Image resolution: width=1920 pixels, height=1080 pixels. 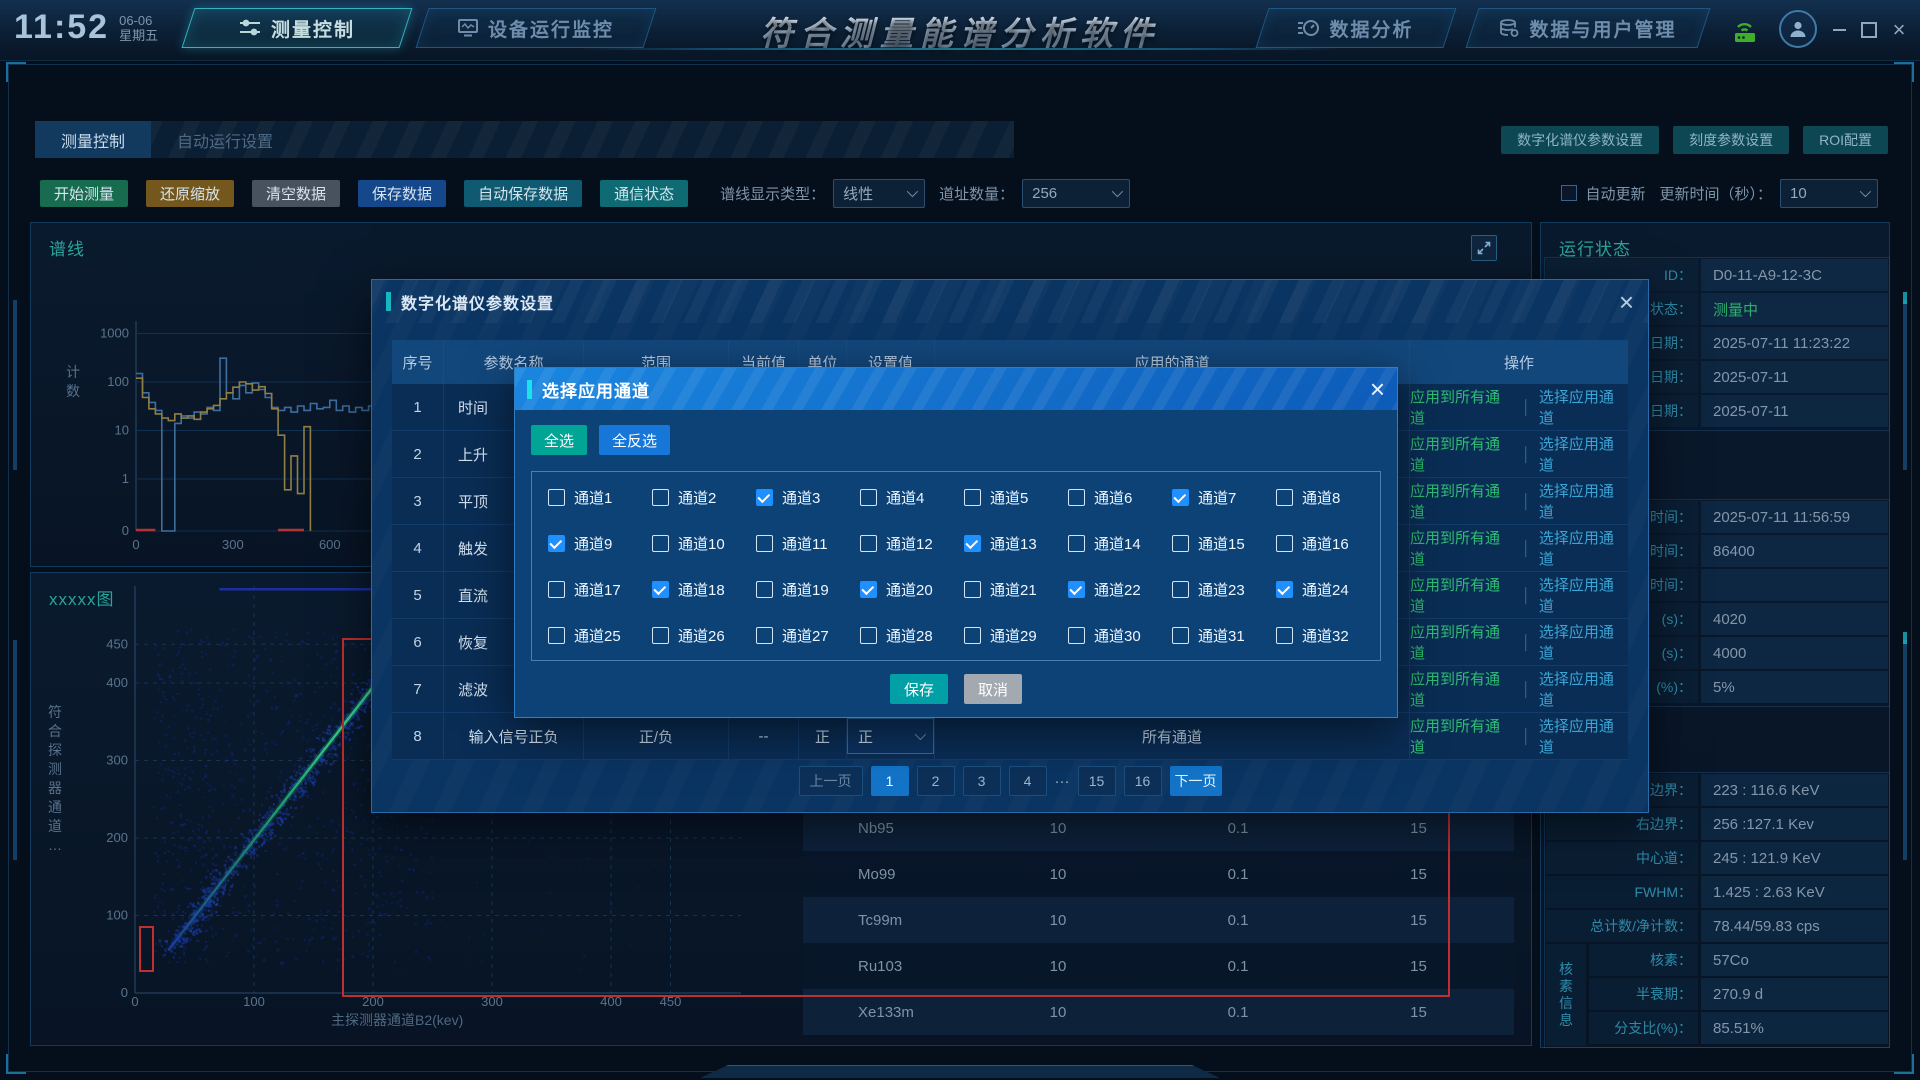 What do you see at coordinates (1027, 781) in the screenshot?
I see `page-button-4: 4` at bounding box center [1027, 781].